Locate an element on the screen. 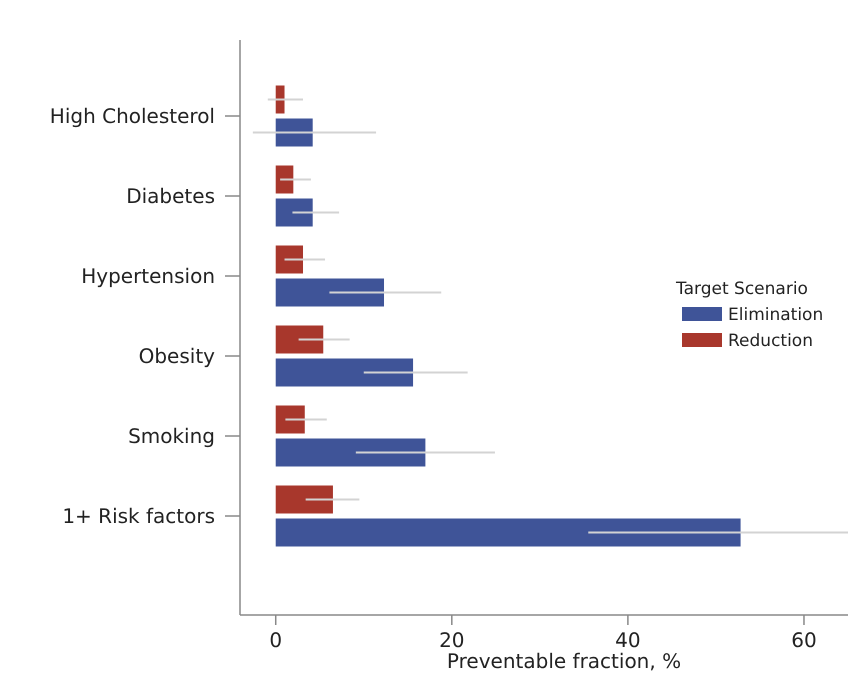 The height and width of the screenshot is (700, 848). y-tick-label: High Cholesterol is located at coordinates (132, 116).